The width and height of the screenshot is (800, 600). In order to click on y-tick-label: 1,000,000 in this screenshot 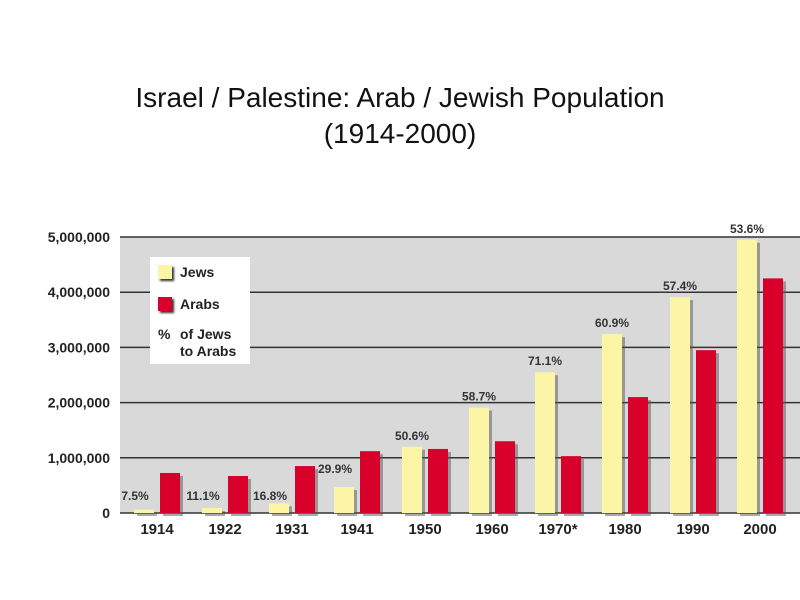, I will do `click(79, 458)`.